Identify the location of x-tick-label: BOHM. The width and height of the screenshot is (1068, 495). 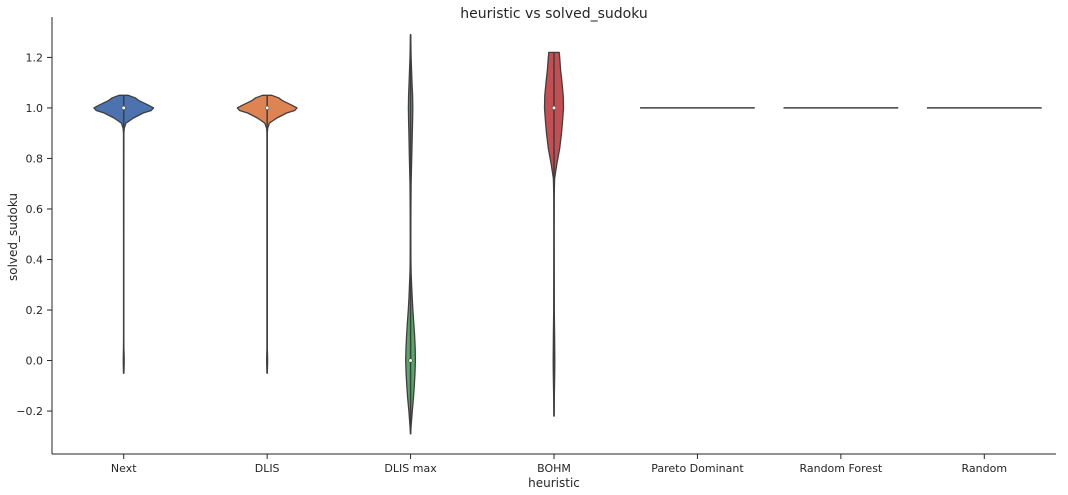
(554, 468).